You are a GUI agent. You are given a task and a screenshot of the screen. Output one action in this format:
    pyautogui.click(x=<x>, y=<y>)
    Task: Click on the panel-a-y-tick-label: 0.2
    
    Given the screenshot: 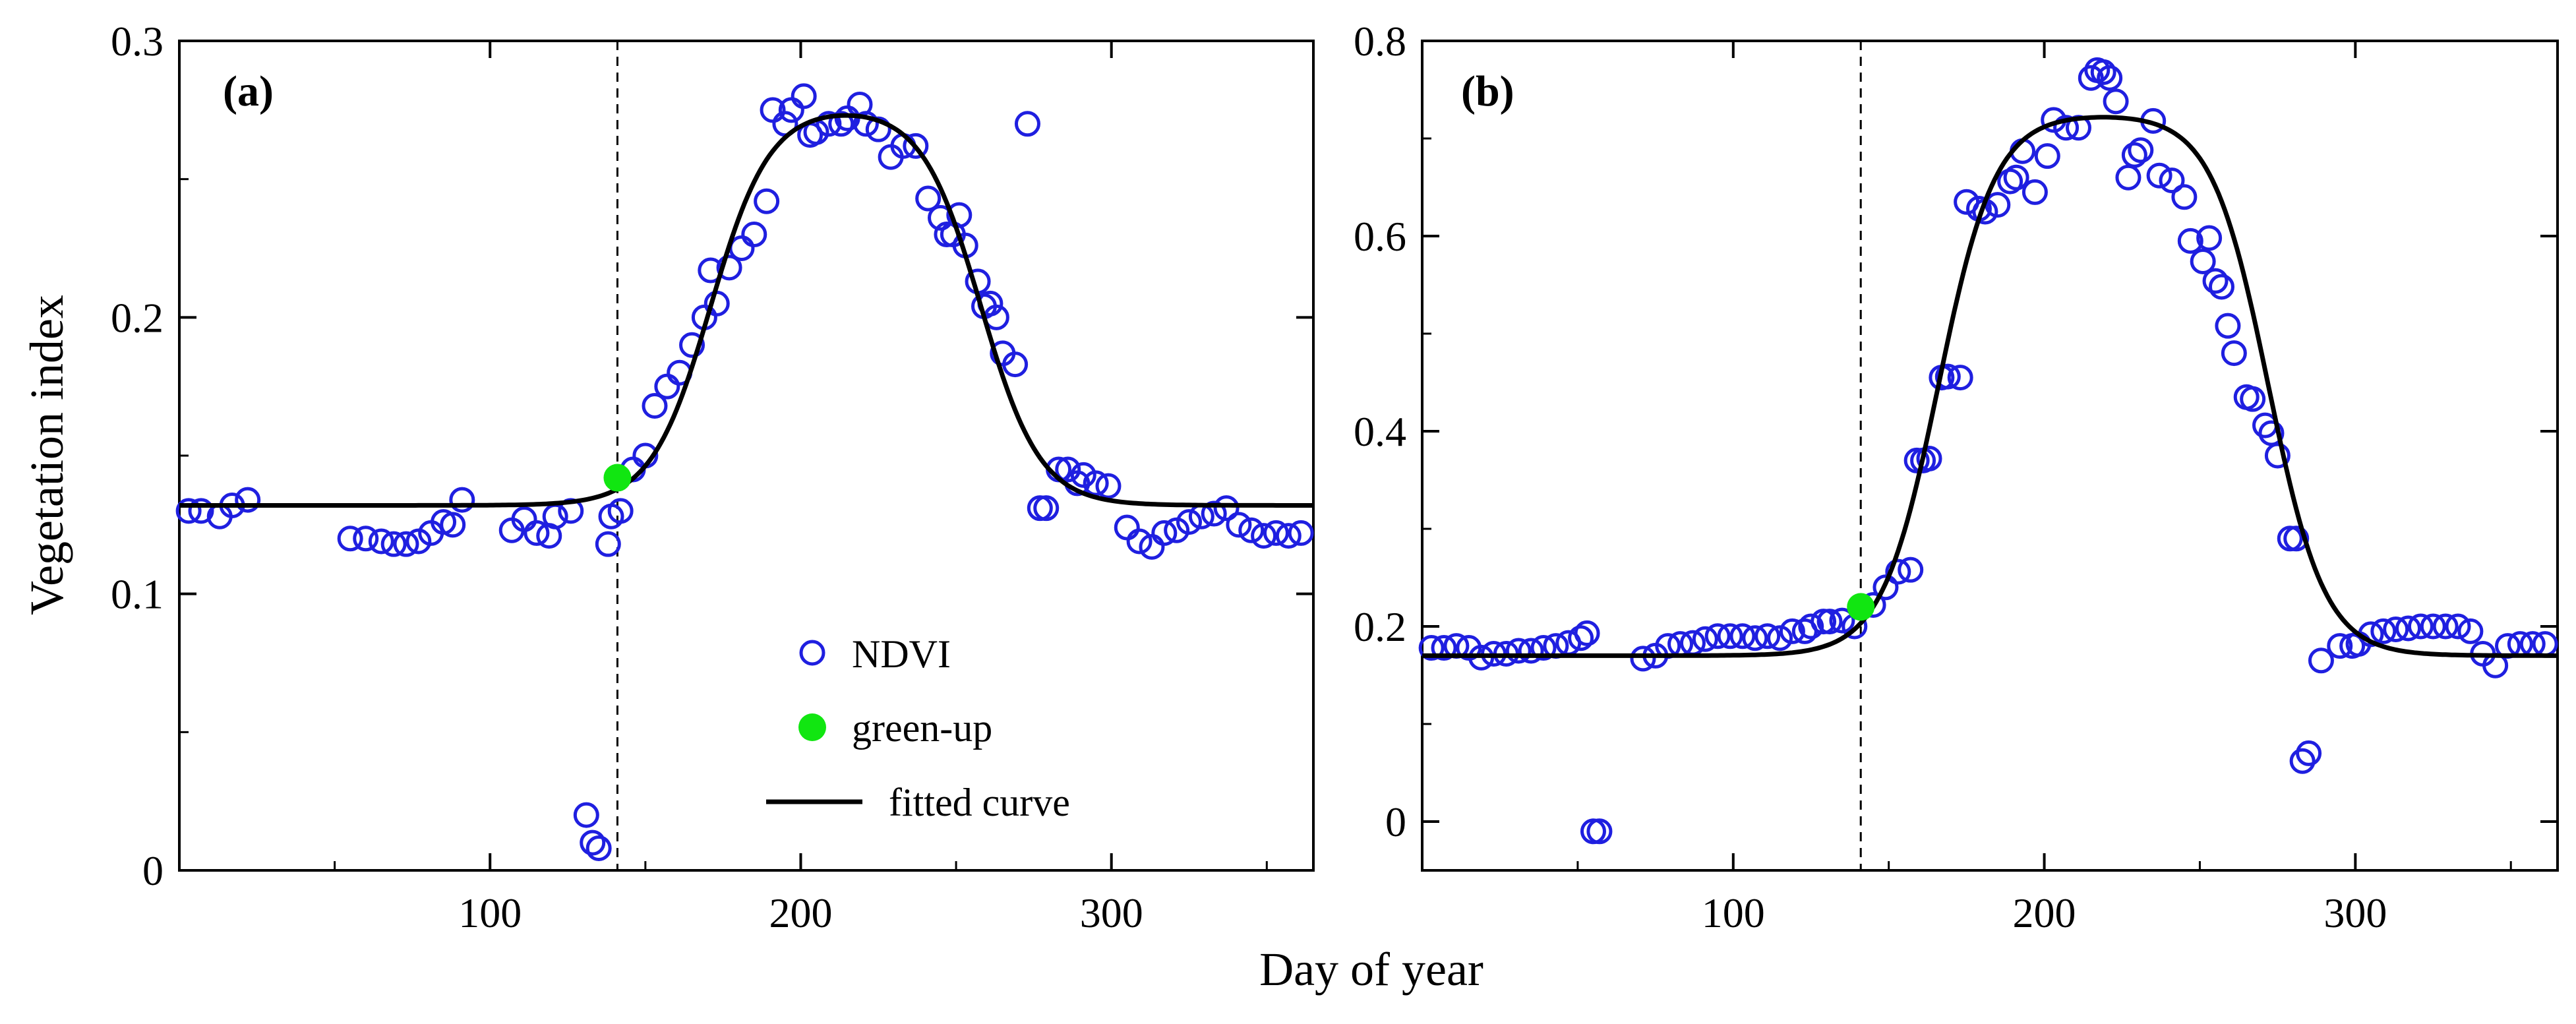 What is the action you would take?
    pyautogui.click(x=137, y=317)
    